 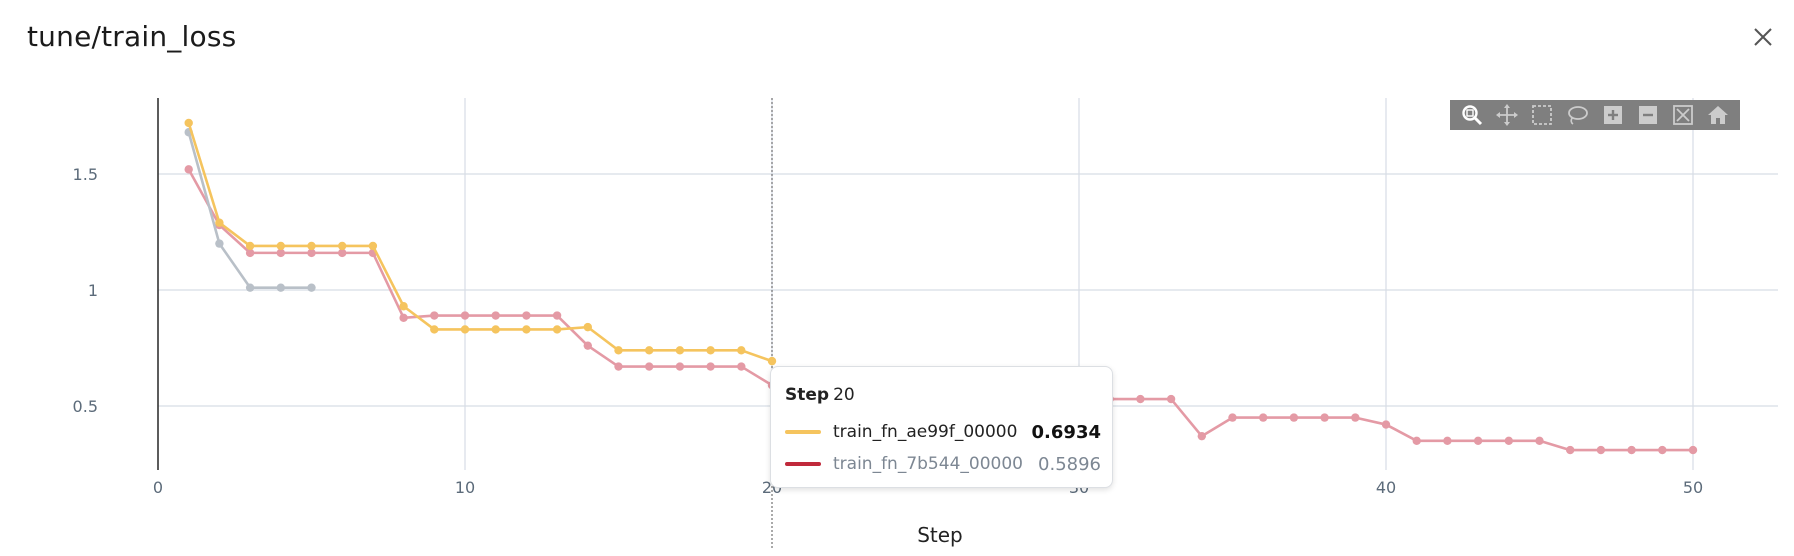 I want to click on pan-icon, so click(x=1506, y=115).